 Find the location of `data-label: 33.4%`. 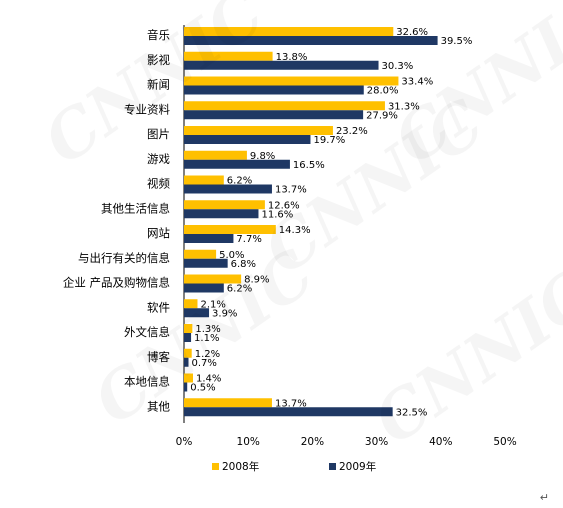

data-label: 33.4% is located at coordinates (417, 82).